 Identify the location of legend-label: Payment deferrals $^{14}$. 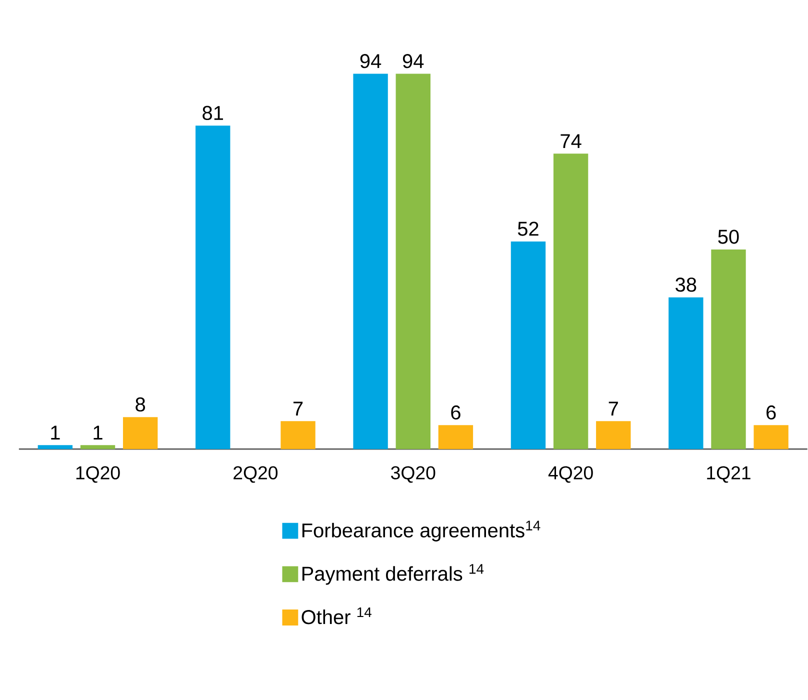
(393, 574).